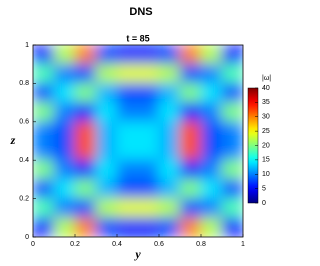 The width and height of the screenshot is (320, 266). What do you see at coordinates (27, 45) in the screenshot?
I see `y-tick-label: 1` at bounding box center [27, 45].